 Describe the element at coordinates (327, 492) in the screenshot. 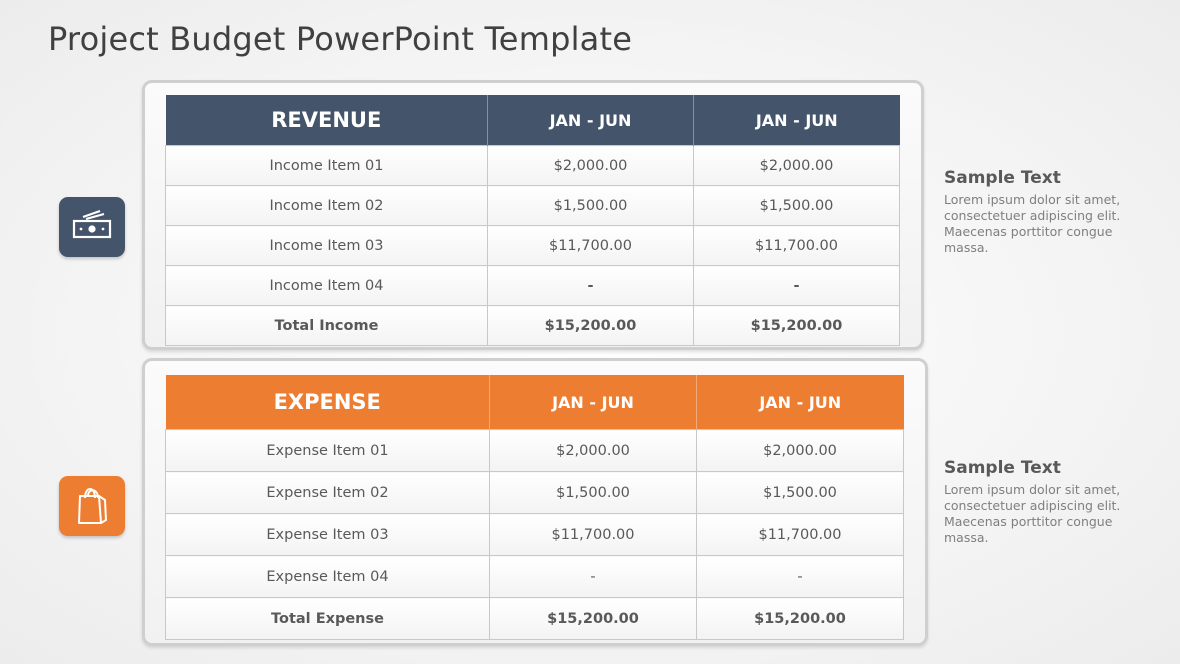

I see `row-label: Expense Item 02` at that location.